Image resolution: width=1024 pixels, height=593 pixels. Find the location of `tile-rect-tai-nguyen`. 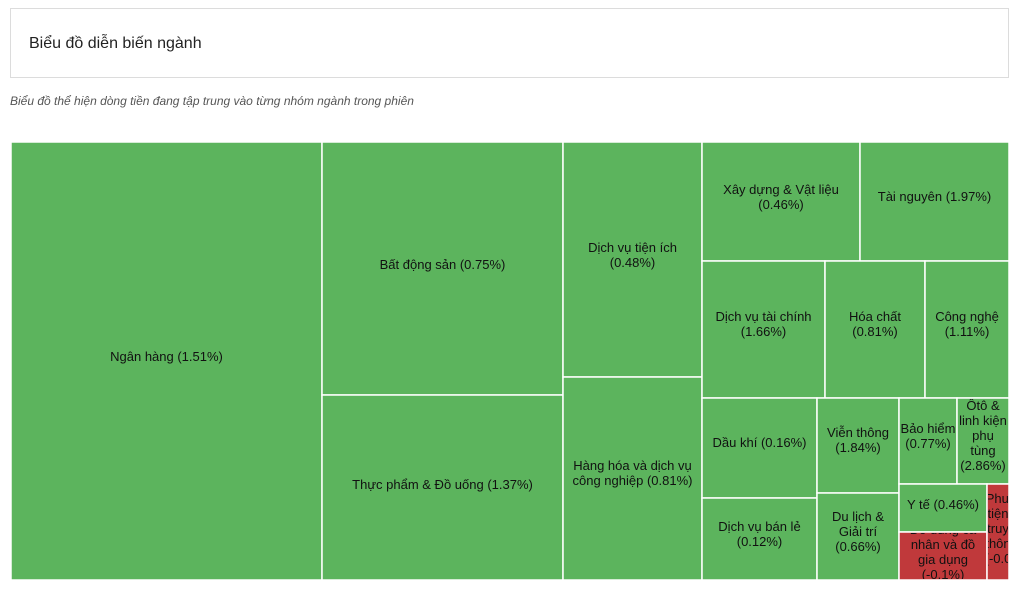

tile-rect-tai-nguyen is located at coordinates (934, 201).